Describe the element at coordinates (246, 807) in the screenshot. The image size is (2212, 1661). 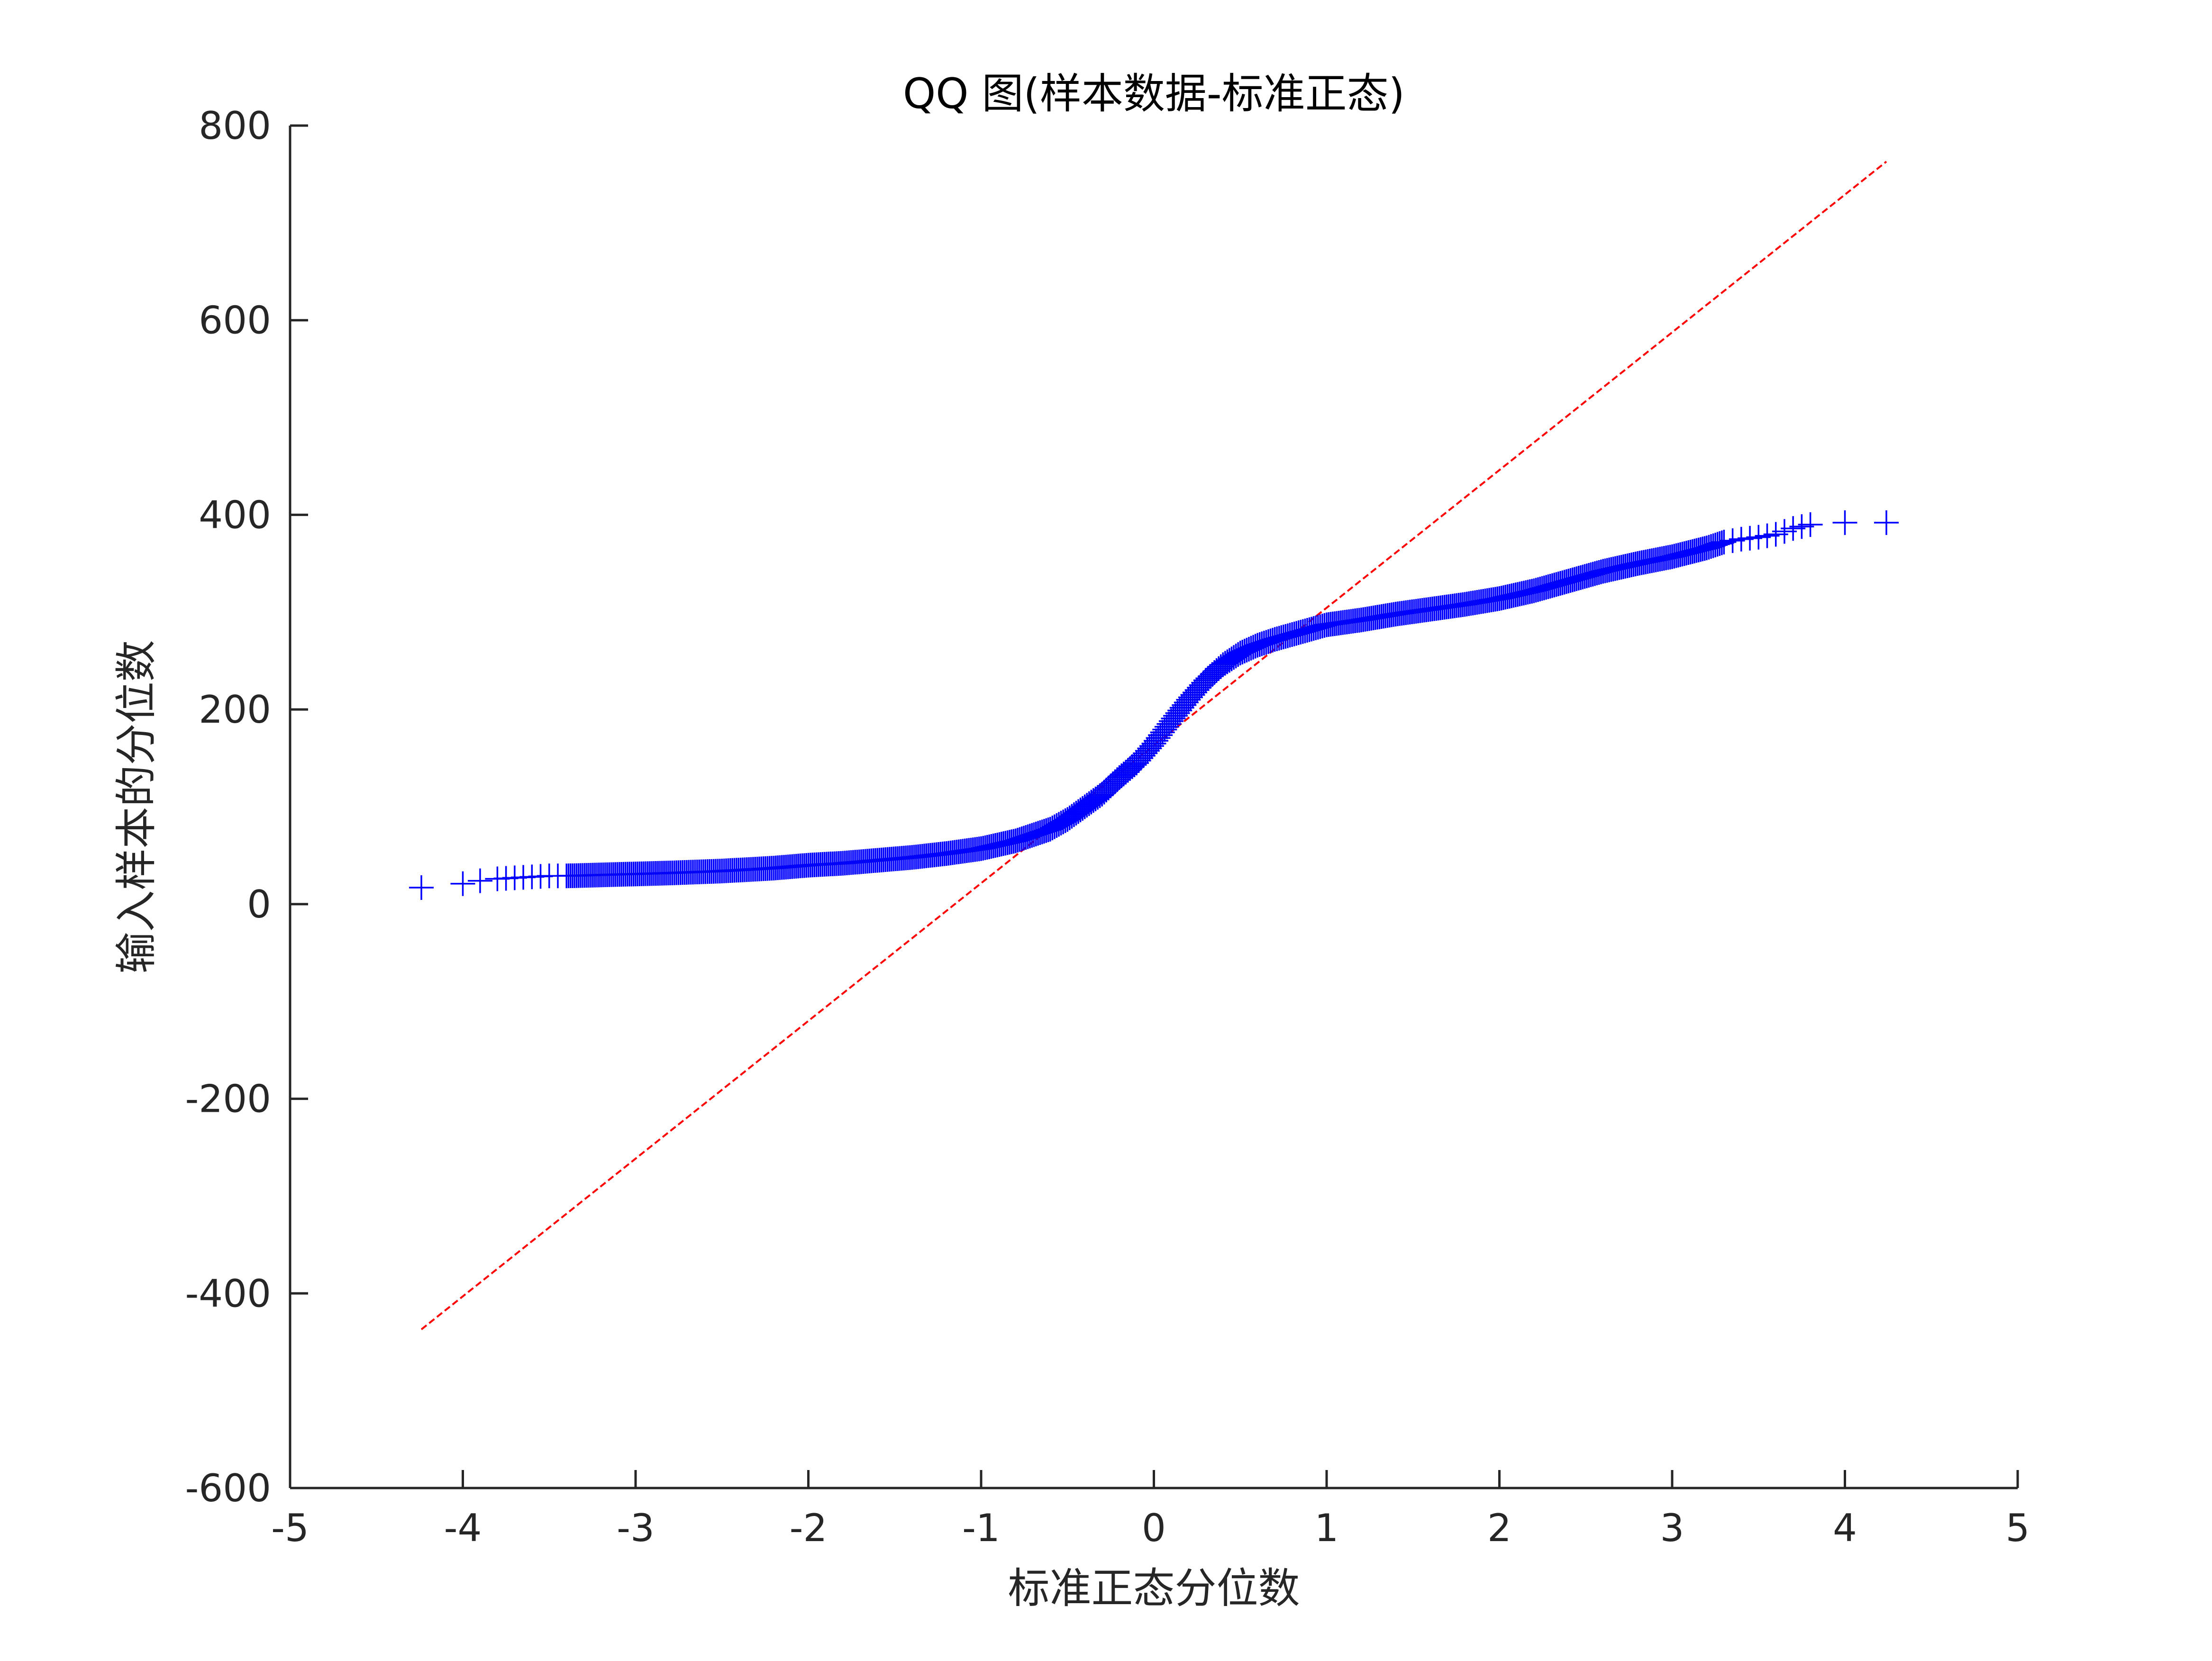
I see `y-ticks: -600 -400 -200 0 200 400 600 800` at that location.